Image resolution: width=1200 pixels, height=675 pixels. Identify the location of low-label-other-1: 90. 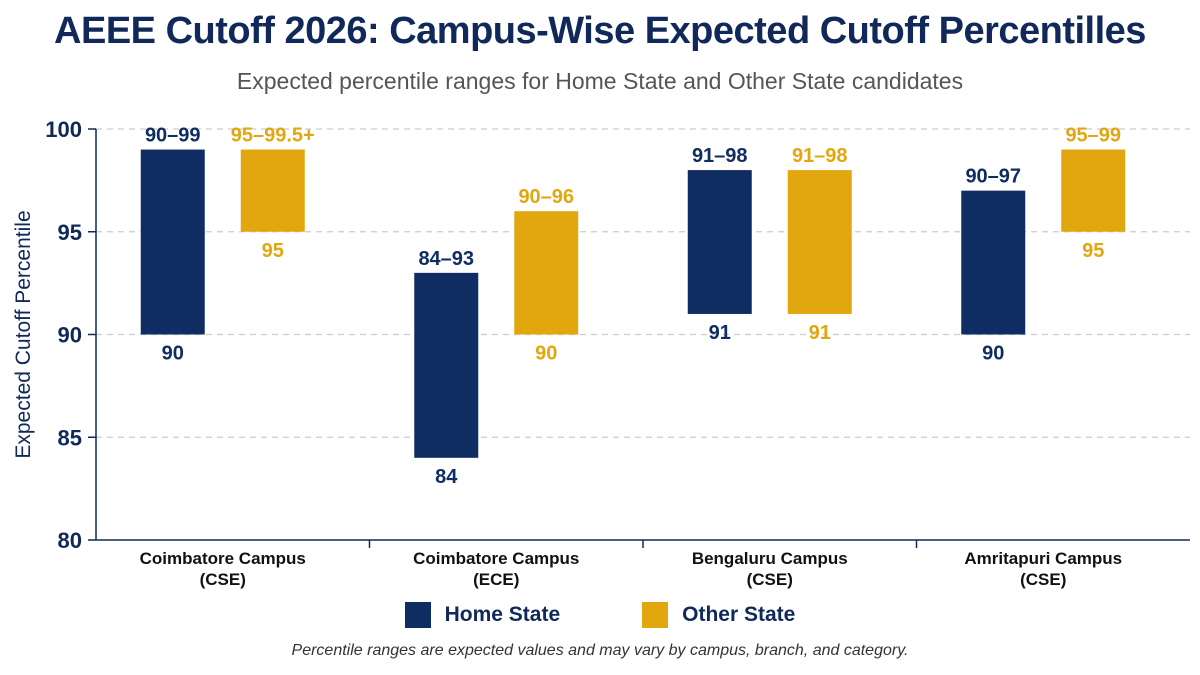
(546, 354).